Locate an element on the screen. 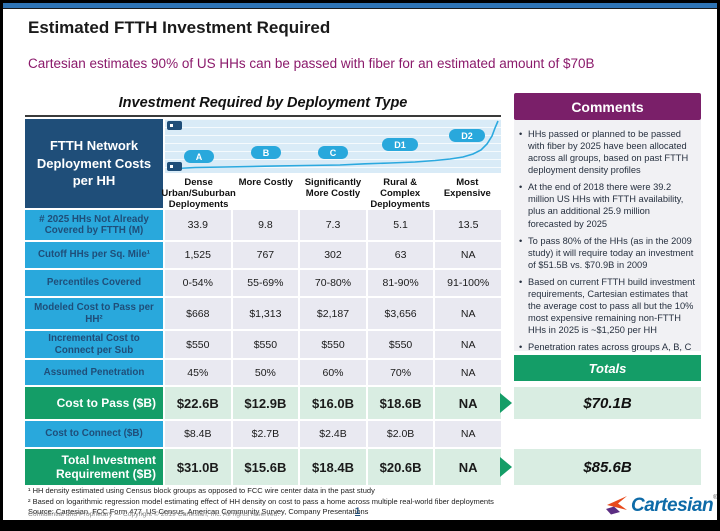  chart-title-rule is located at coordinates (263, 116).